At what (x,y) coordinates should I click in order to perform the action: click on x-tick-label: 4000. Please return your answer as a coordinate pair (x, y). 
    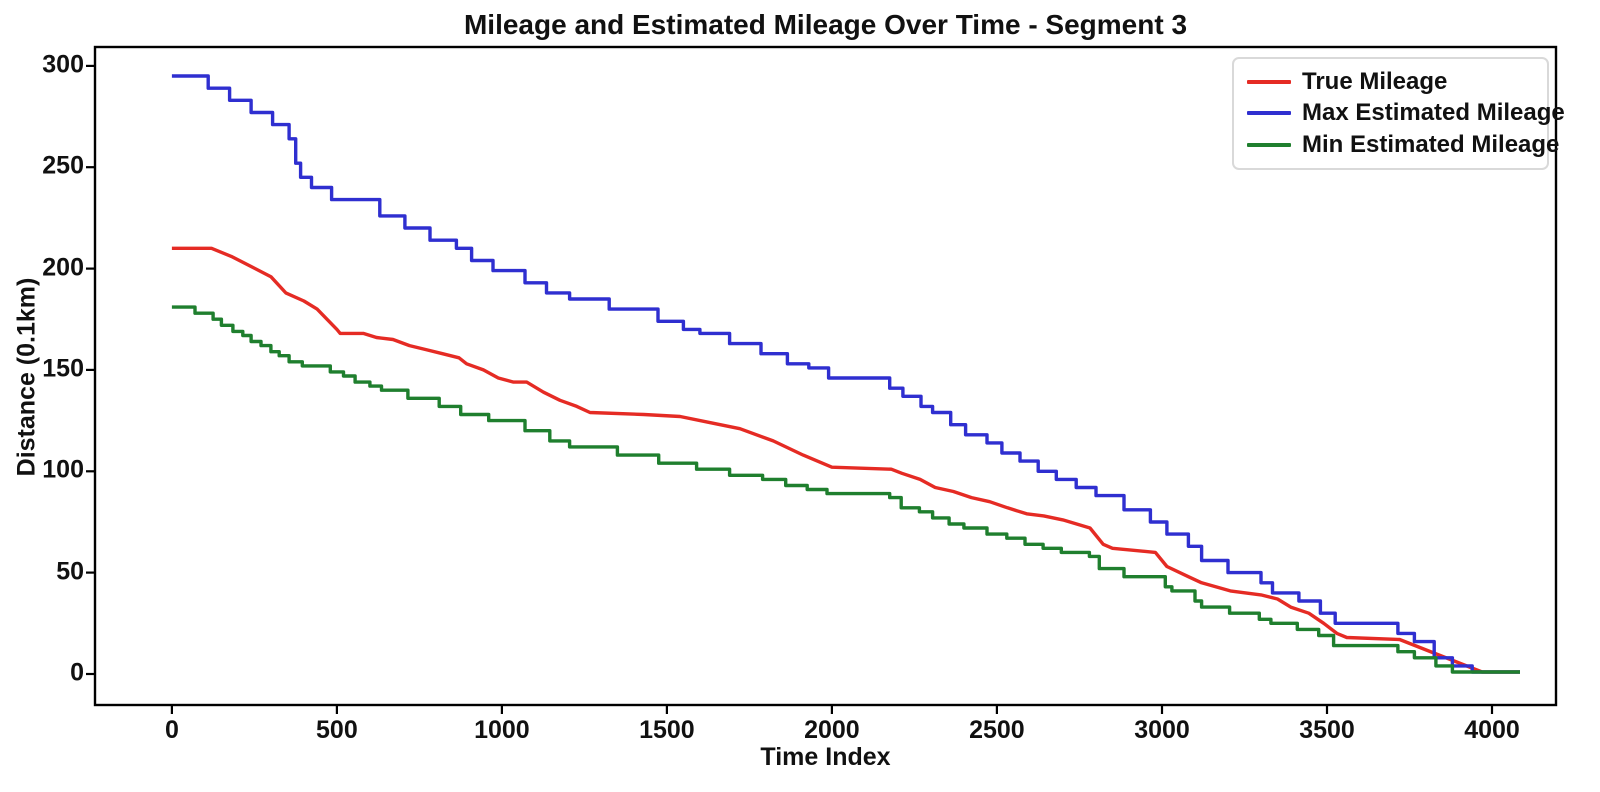
    Looking at the image, I should click on (1492, 730).